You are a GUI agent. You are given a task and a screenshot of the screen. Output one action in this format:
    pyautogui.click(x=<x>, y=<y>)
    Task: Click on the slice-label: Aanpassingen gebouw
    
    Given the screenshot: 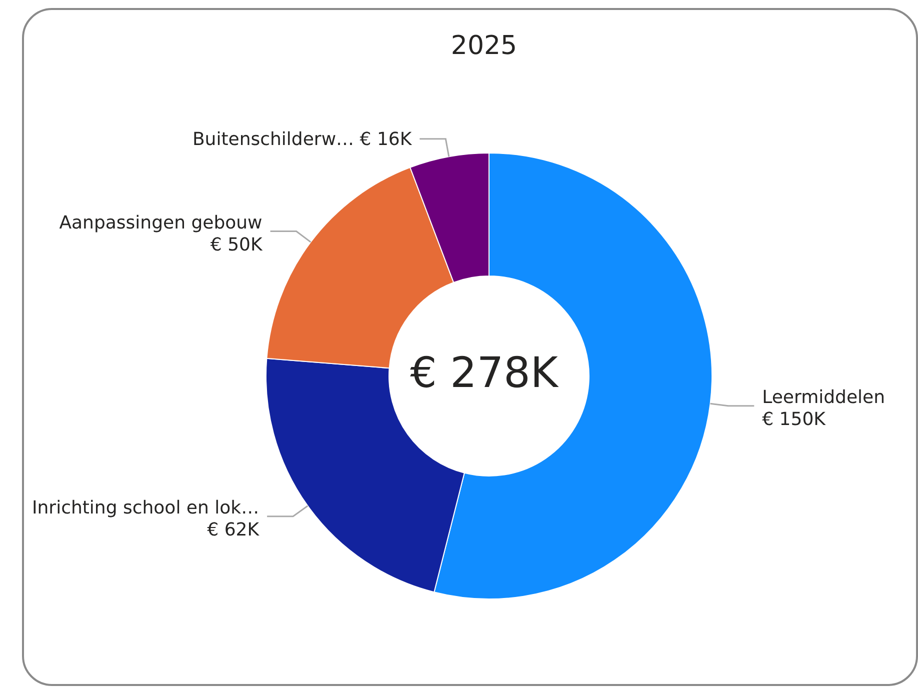 What is the action you would take?
    pyautogui.click(x=160, y=223)
    